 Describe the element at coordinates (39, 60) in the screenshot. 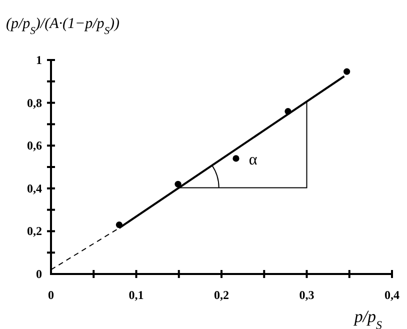

I see `y-tick-label: 1` at that location.